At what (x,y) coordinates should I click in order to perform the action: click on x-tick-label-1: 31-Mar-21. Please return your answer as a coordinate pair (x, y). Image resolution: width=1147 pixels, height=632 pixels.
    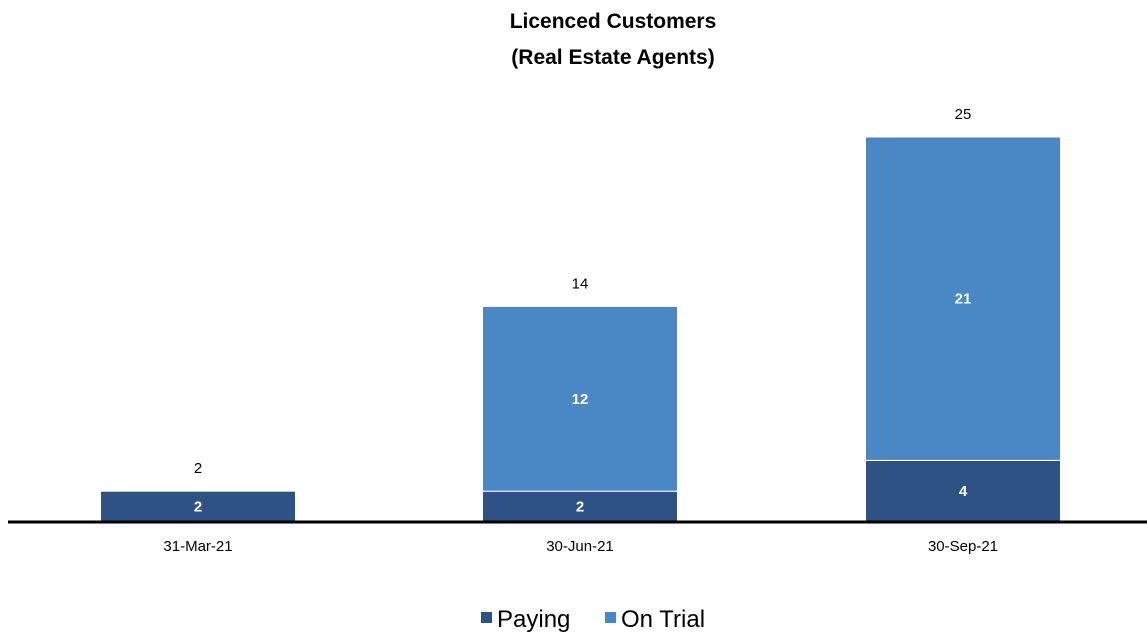
    Looking at the image, I should click on (197, 546).